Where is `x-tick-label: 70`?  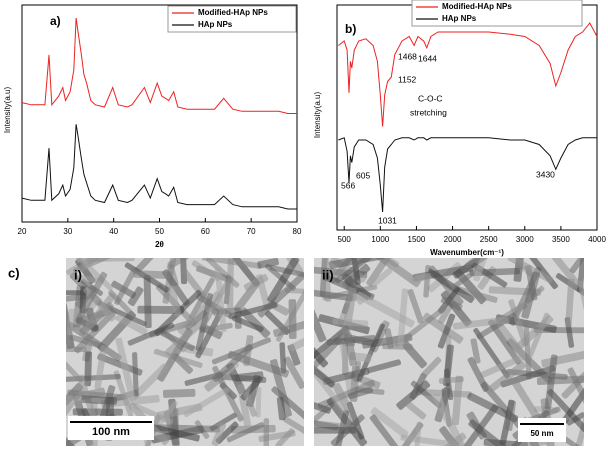 x-tick-label: 70 is located at coordinates (251, 231).